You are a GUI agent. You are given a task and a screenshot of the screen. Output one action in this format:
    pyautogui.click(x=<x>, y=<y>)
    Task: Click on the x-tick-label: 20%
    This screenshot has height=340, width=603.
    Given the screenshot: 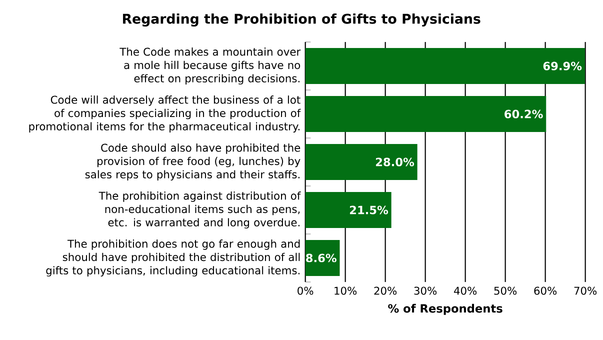 What is the action you would take?
    pyautogui.click(x=385, y=290)
    